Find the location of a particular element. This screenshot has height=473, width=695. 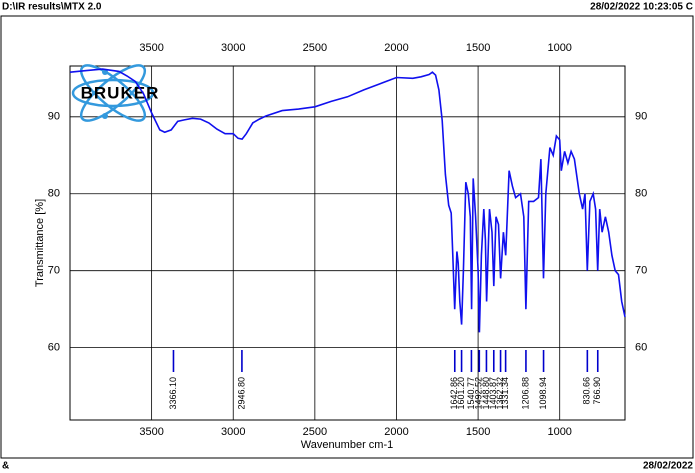

x-tick-label: 3500 is located at coordinates (151, 432).